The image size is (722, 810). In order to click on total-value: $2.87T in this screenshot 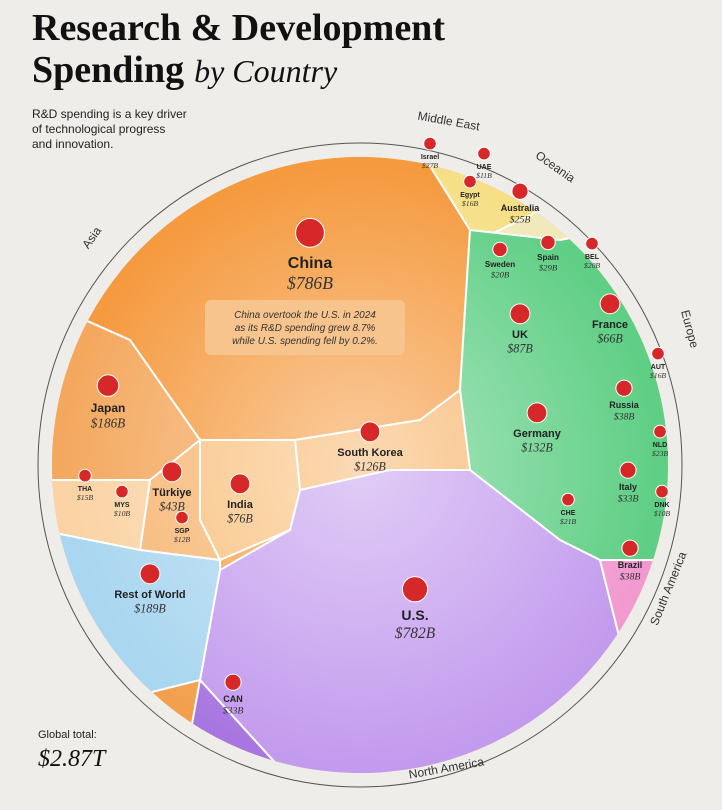, I will do `click(72, 759)`.